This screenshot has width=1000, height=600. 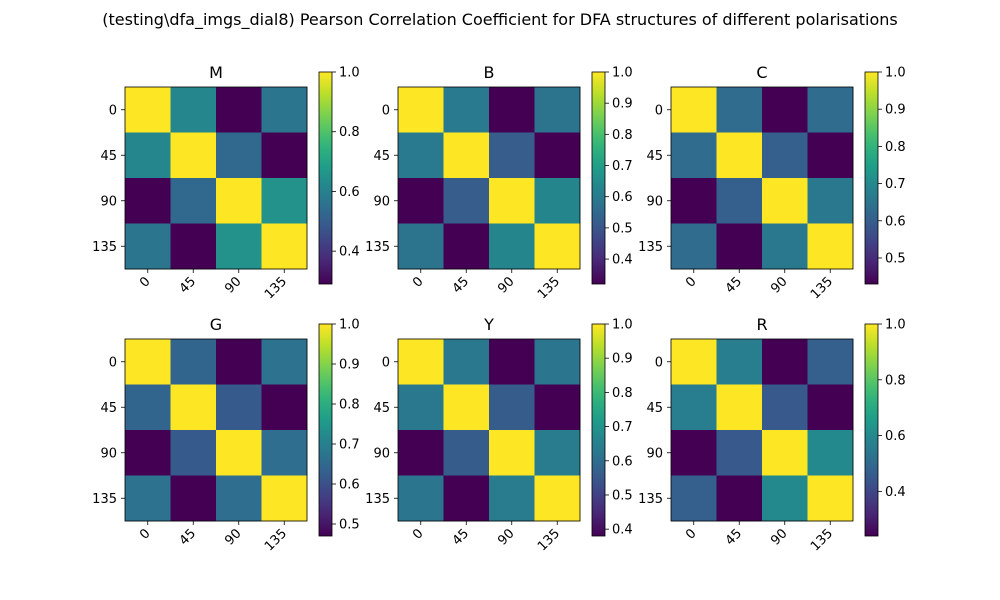 I want to click on heatmap-panel-g: G 0 45 90 135 0 45 90 135 0.5 0.6 0.7 0.8 0.9 1.0, so click(x=226, y=434).